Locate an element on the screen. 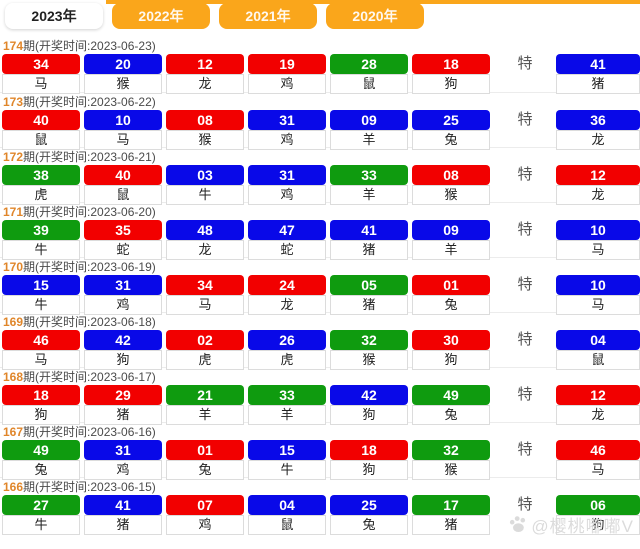 This screenshot has height=549, width=640. tab-2022: 2022年 is located at coordinates (161, 16).